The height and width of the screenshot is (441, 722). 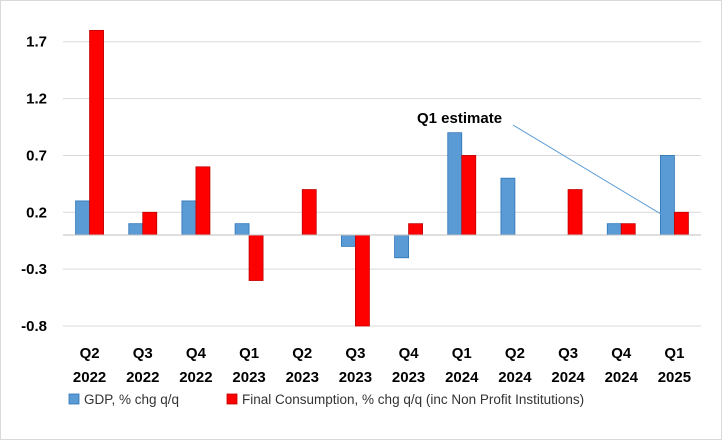 I want to click on y-tick-label: -0.8, so click(x=34, y=326).